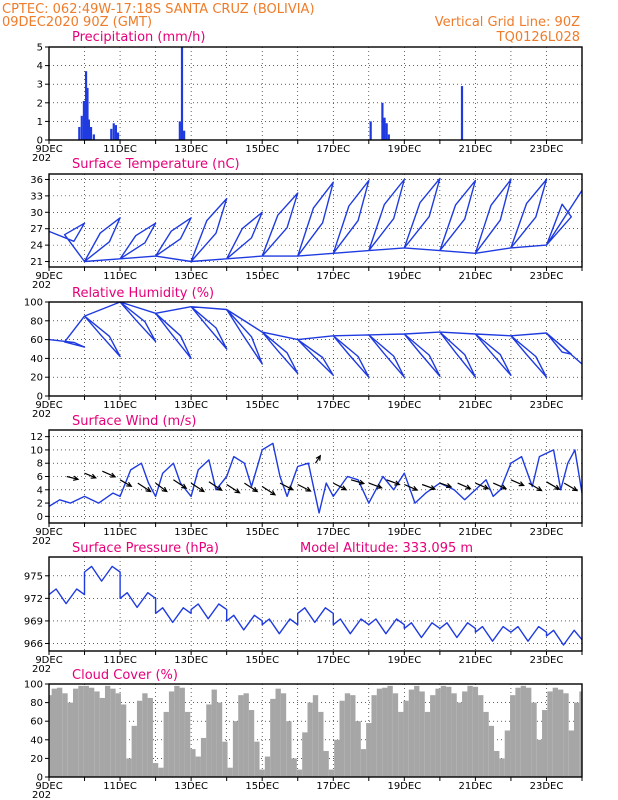  Describe the element at coordinates (77, 22) in the screenshot. I see `header-run-date: 09DEC2020 90Z (GMT)` at that location.